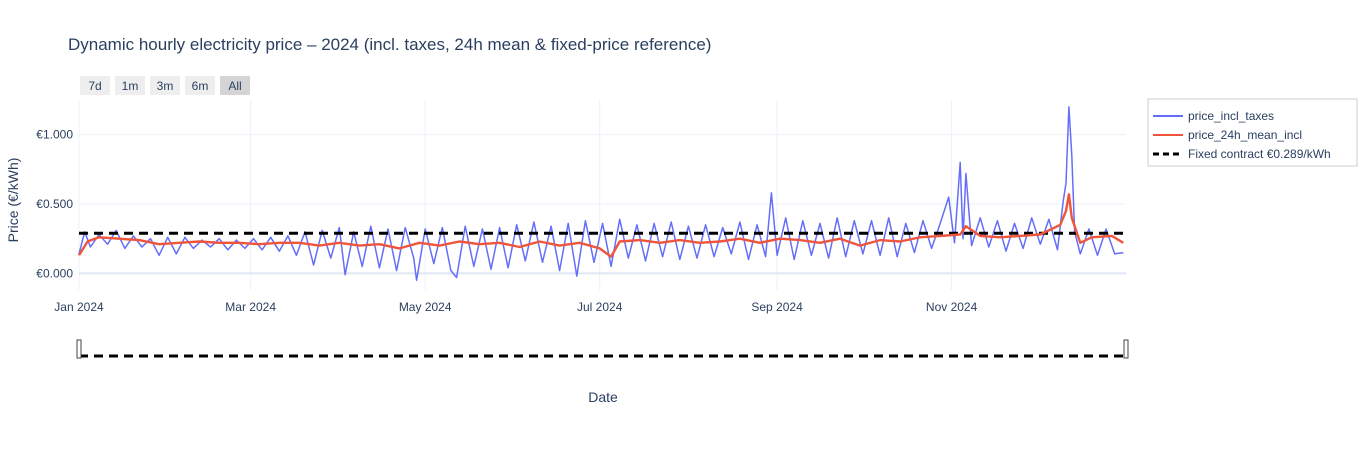  I want to click on range-button-label: 1m, so click(130, 86).